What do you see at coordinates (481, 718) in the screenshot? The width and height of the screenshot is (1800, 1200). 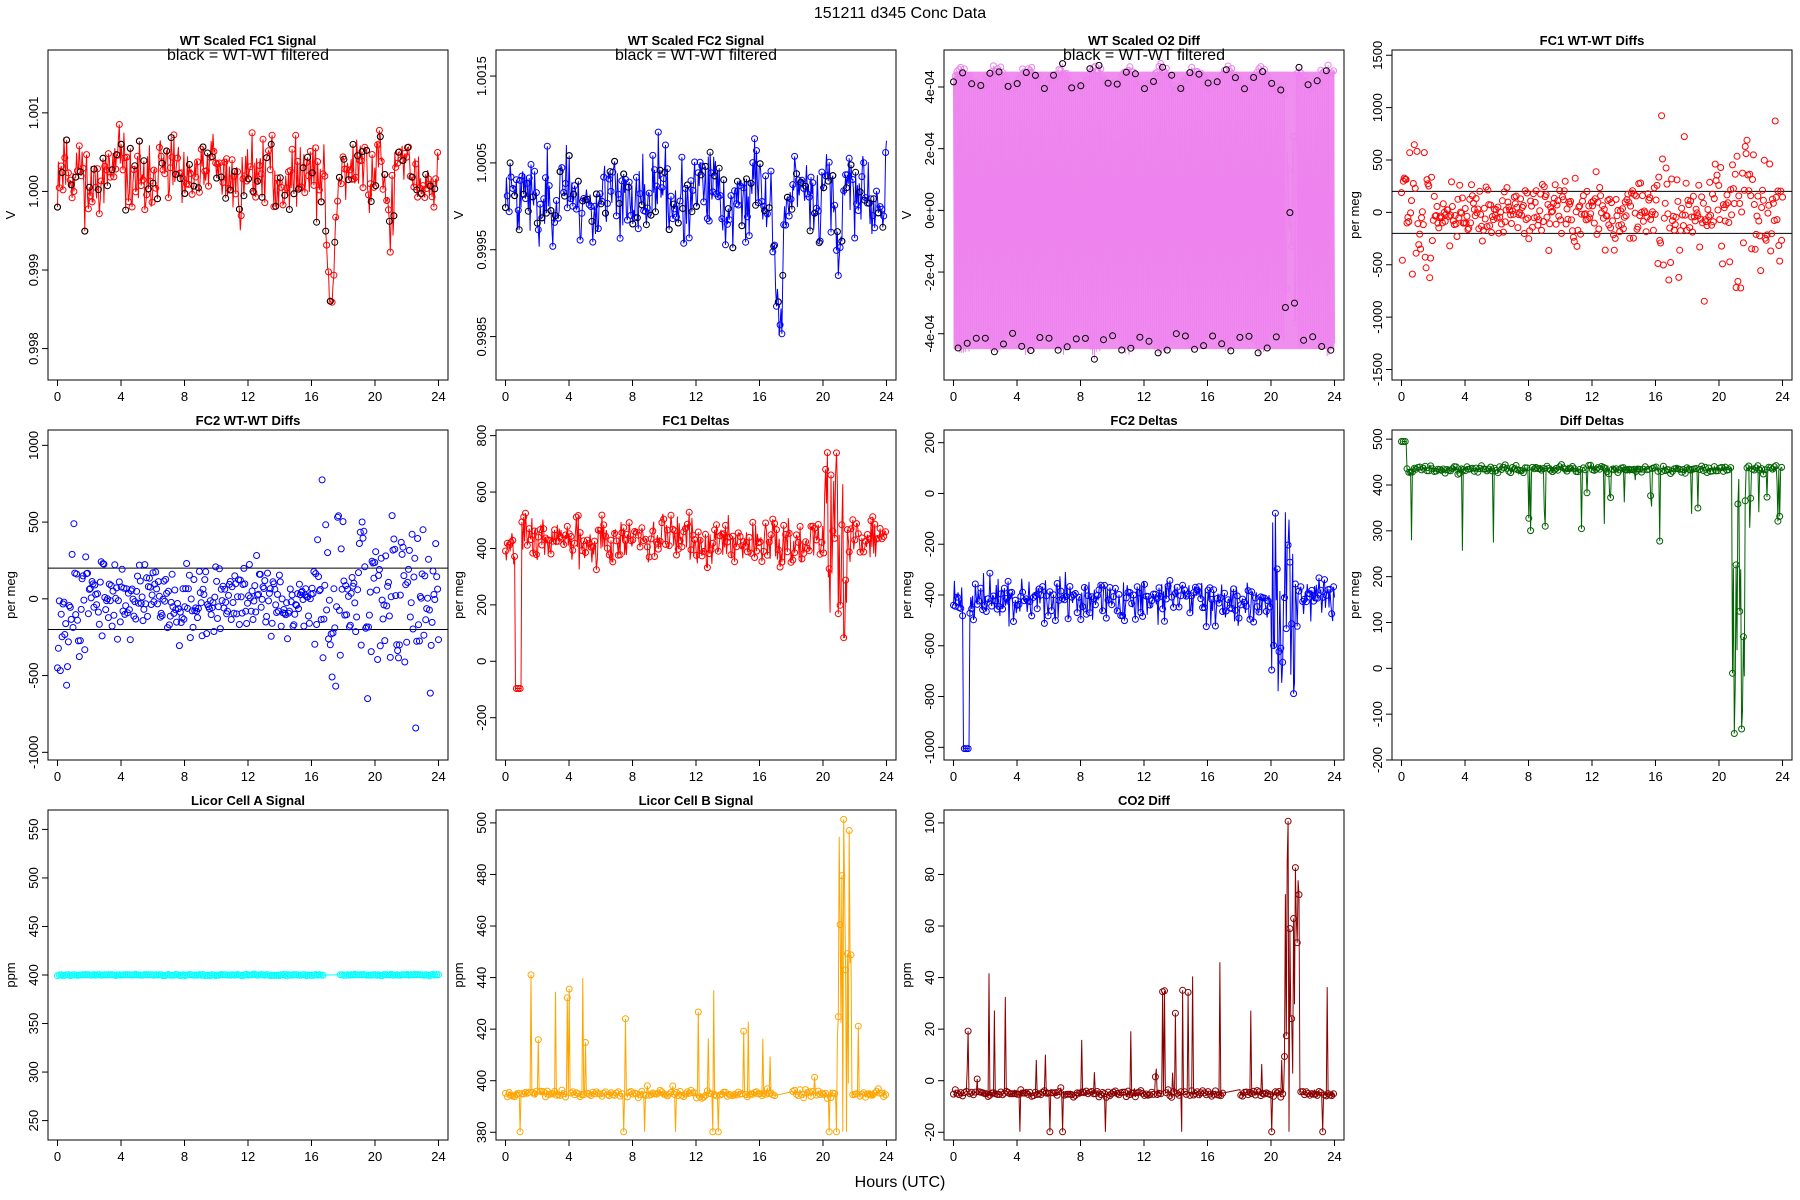 I see `y-tick-label: -200` at bounding box center [481, 718].